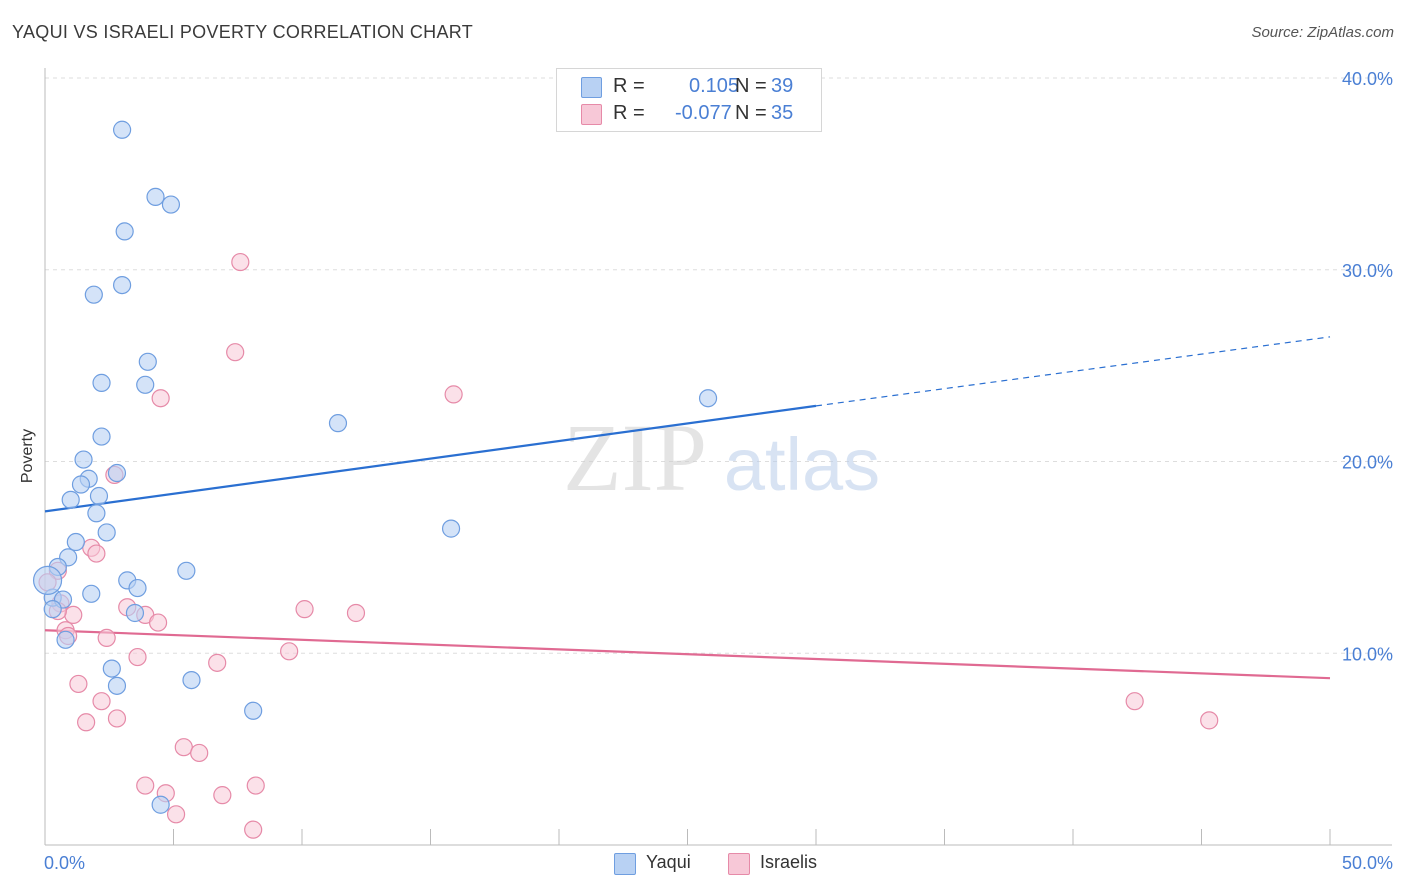  I want to click on bottom-legend-swatch-israelis, so click(739, 864).